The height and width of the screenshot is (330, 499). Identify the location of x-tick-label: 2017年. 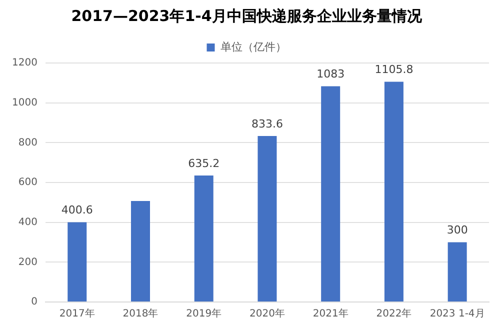
(77, 314).